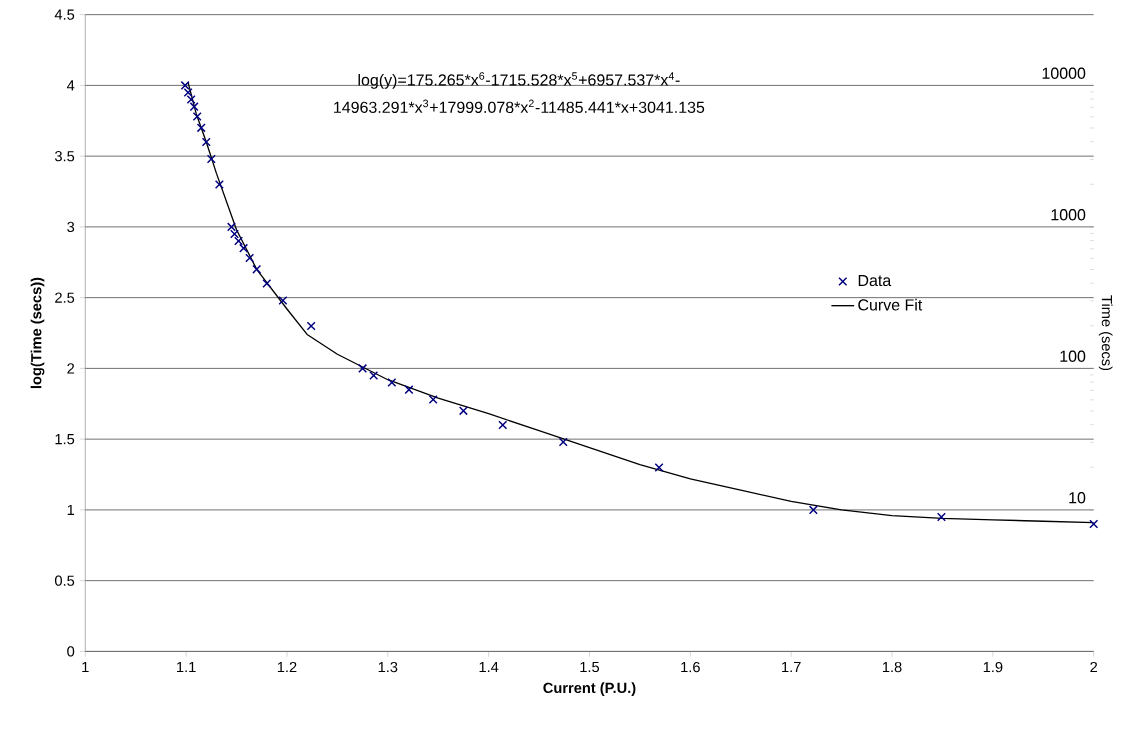 This screenshot has height=734, width=1131. What do you see at coordinates (71, 509) in the screenshot?
I see `y-tick-label: 1` at bounding box center [71, 509].